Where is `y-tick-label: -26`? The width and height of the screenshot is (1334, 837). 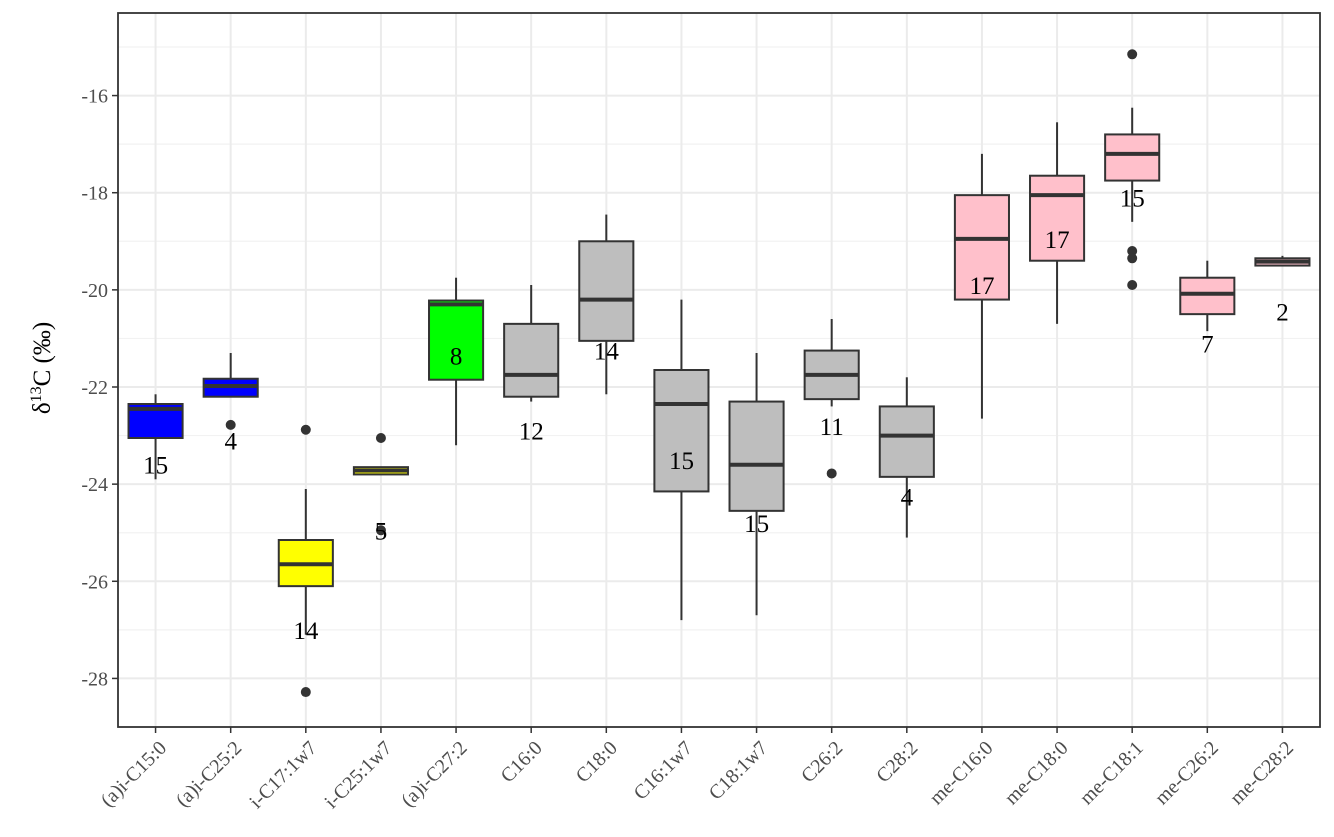
y-tick-label: -26 is located at coordinates (94, 582).